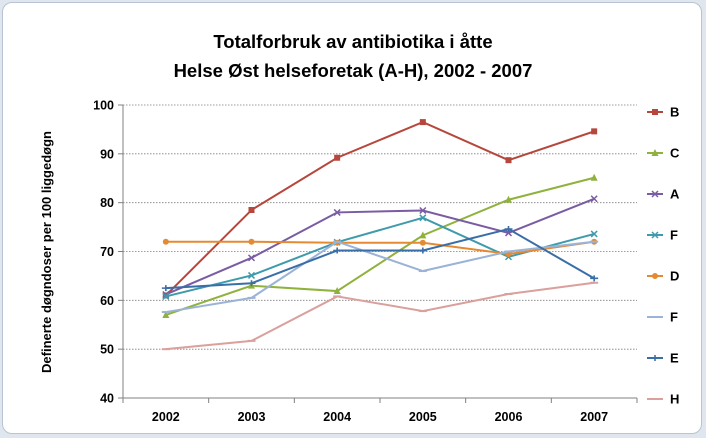 The height and width of the screenshot is (438, 706). Describe the element at coordinates (663, 194) in the screenshot. I see `legend-item: A` at that location.